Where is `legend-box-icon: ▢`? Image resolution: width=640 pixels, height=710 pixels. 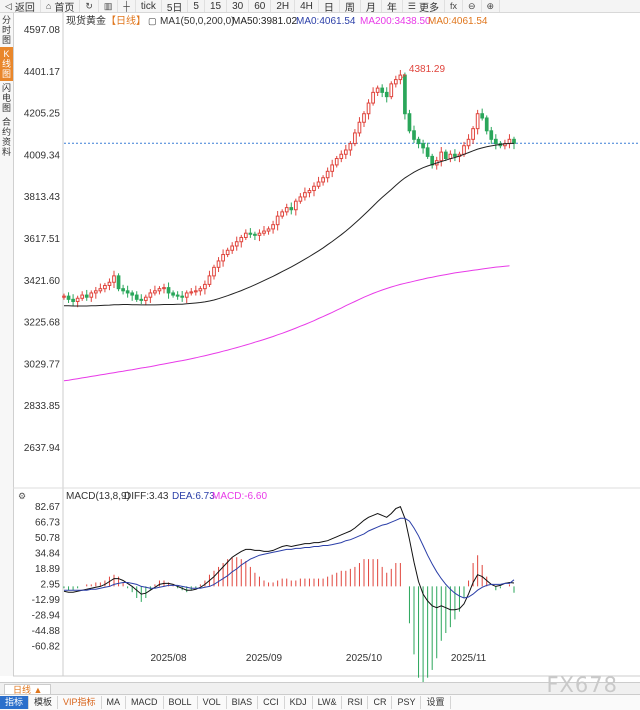 legend-box-icon: ▢ is located at coordinates (152, 21).